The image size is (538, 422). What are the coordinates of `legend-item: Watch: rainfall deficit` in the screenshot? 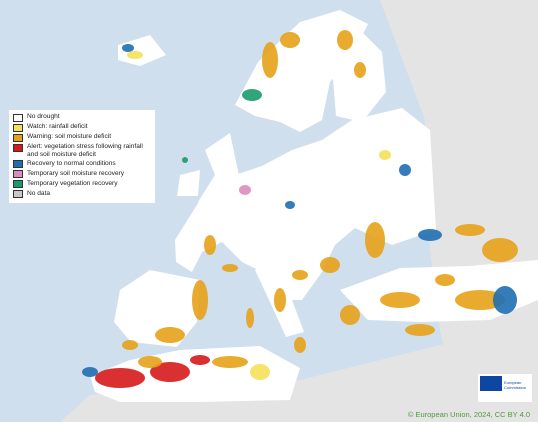 It's located at (82, 127).